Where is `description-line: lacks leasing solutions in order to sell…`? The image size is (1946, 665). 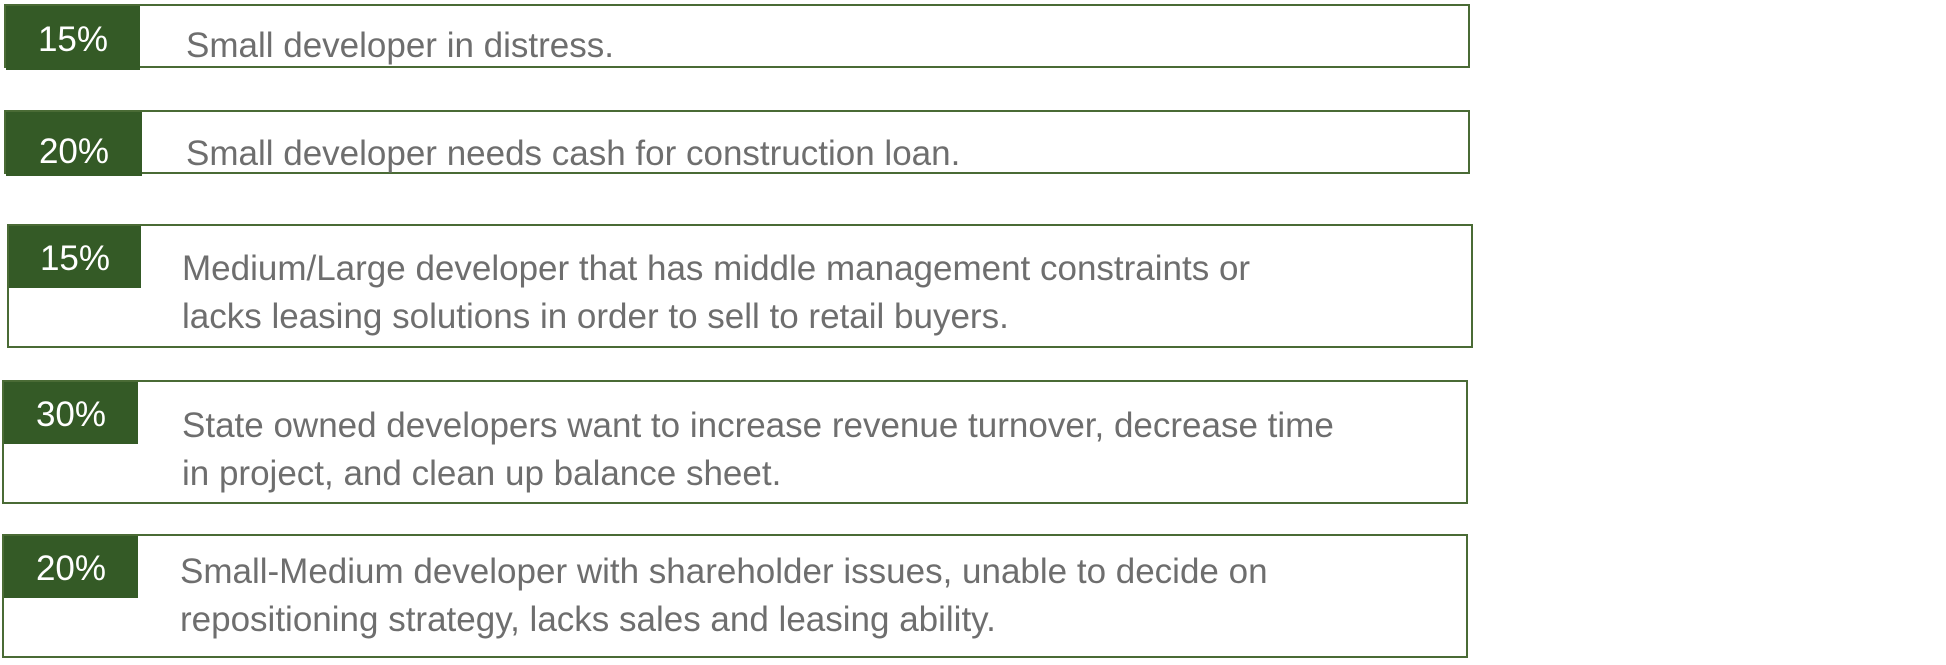
description-line: lacks leasing solutions in order to sell… is located at coordinates (595, 316).